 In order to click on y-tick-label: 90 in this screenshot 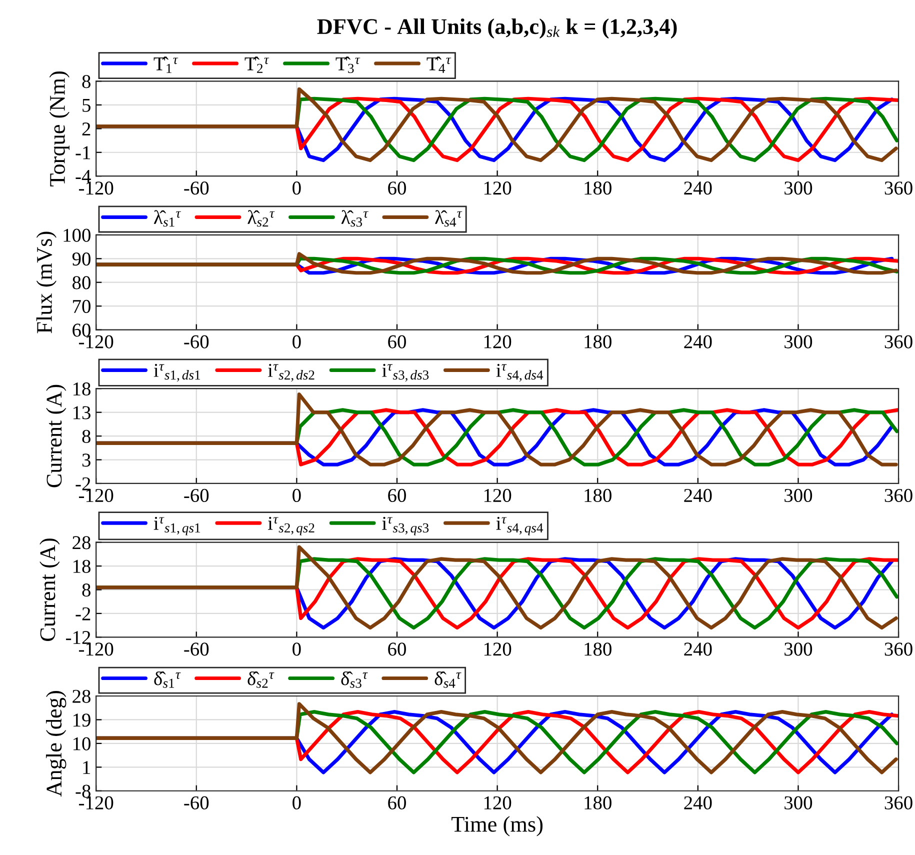, I will do `click(81, 259)`.